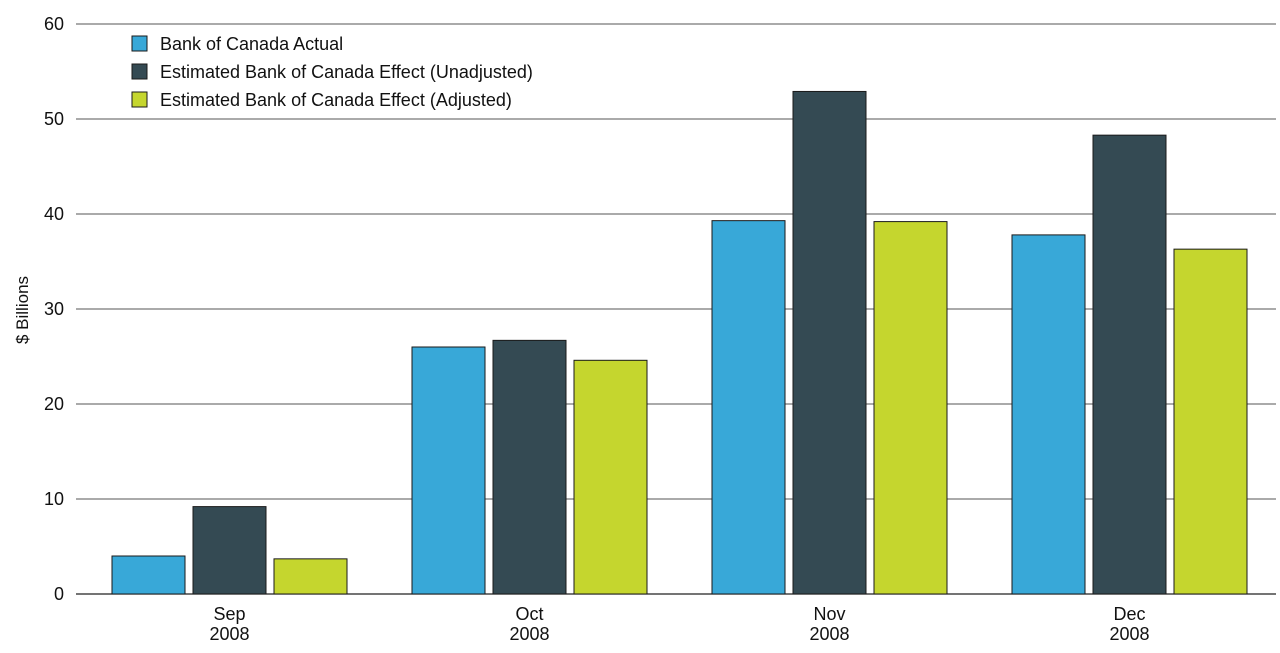 The image size is (1280, 653). I want to click on y-tick-label: 20, so click(54, 404).